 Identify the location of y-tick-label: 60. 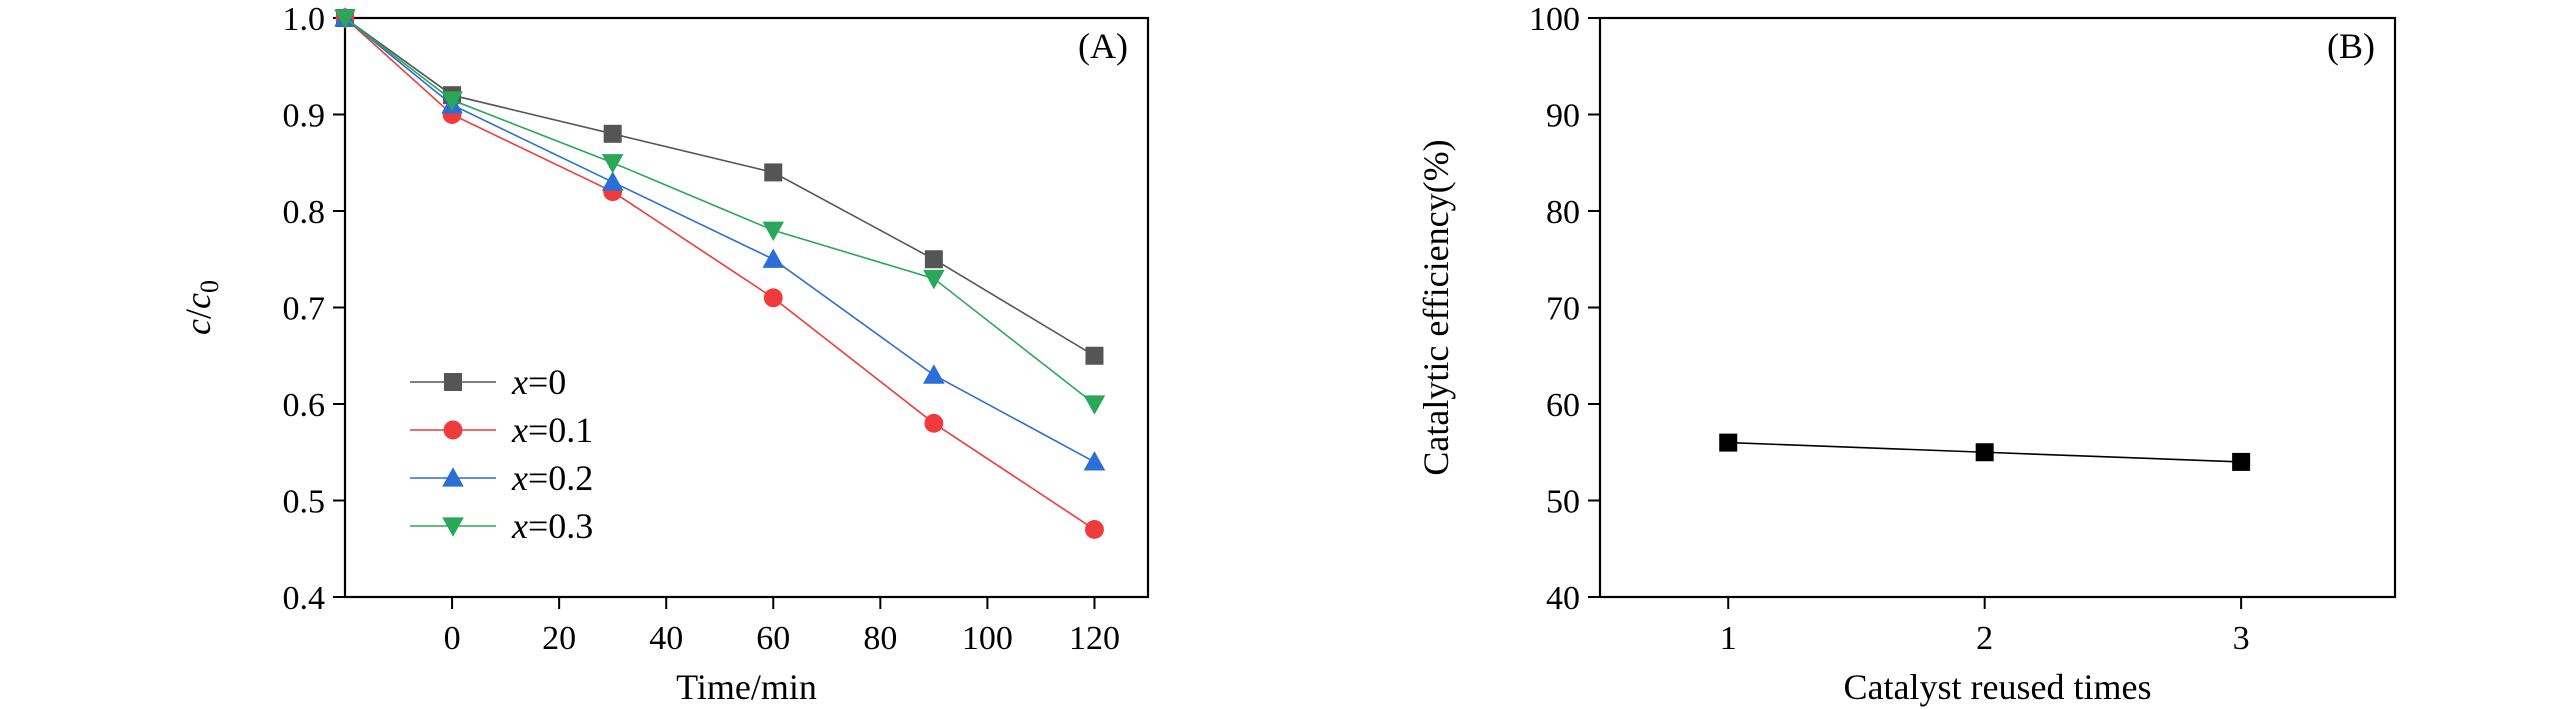
(1563, 405).